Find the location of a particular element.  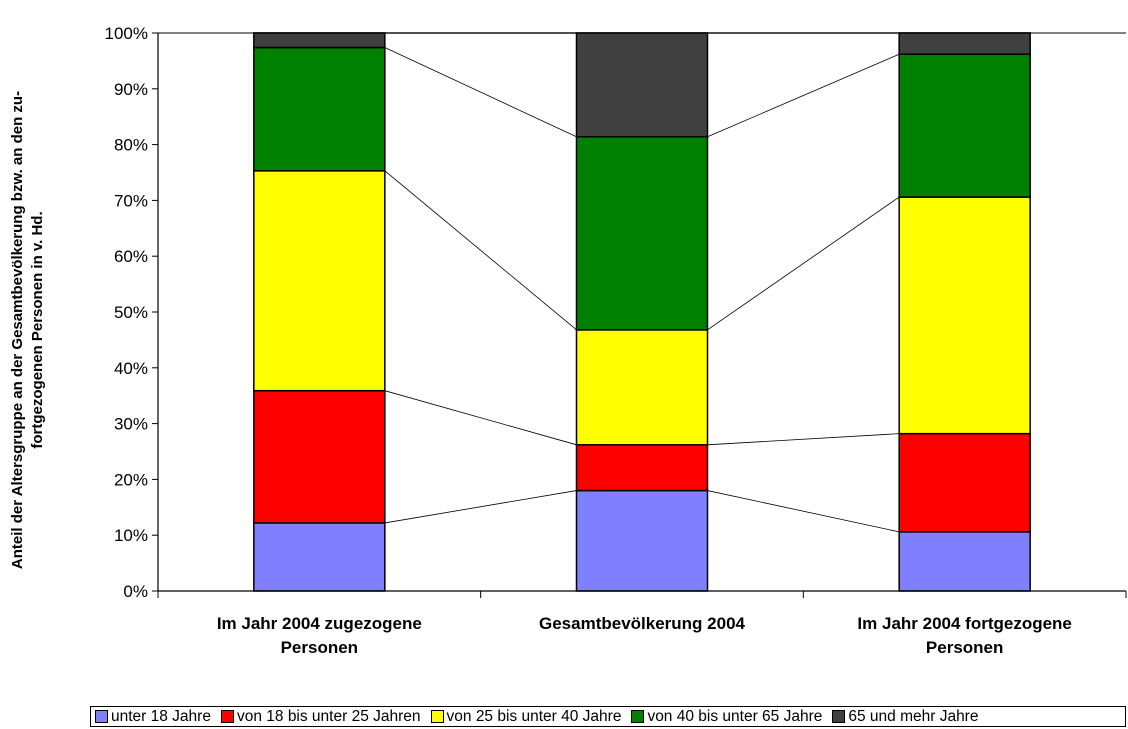

y-tick-label: 10% is located at coordinates (131, 535).